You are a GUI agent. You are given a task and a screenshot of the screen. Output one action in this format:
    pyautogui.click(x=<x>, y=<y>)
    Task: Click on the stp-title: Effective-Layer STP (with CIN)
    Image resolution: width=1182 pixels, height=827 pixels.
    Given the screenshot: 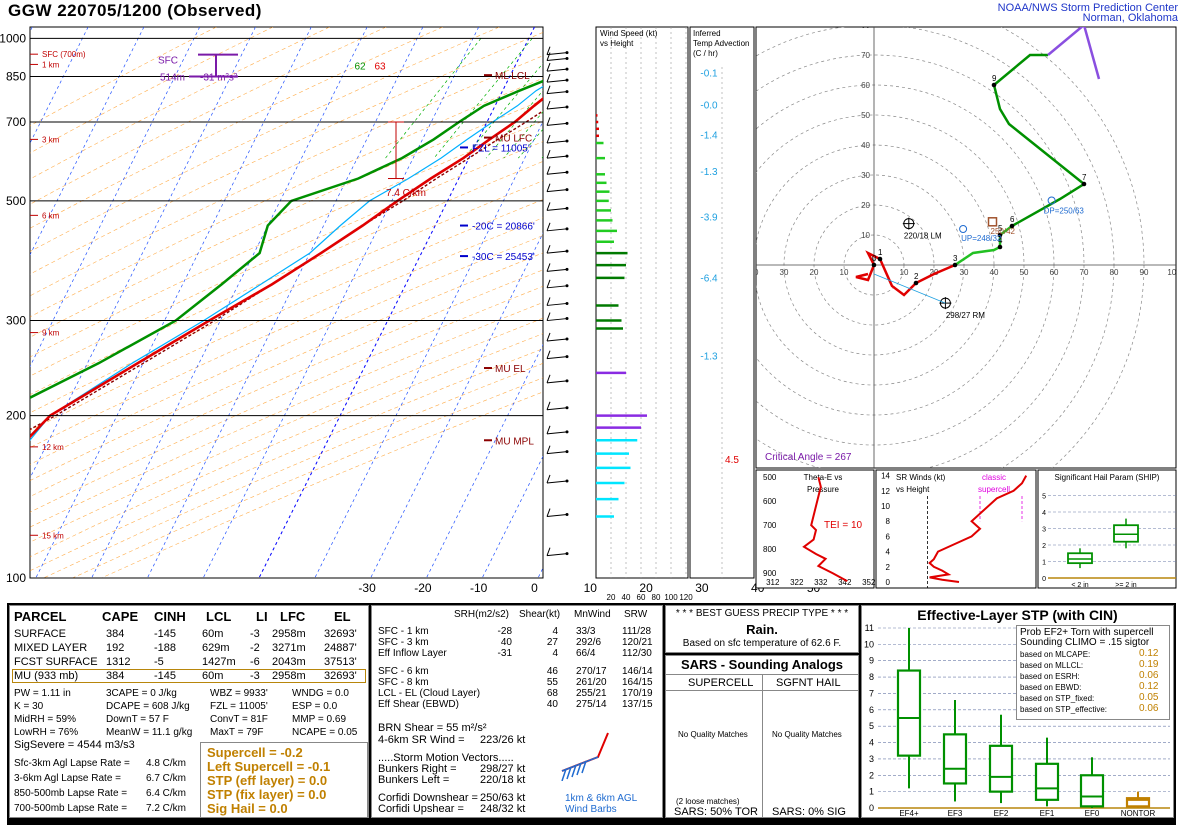 What is the action you would take?
    pyautogui.click(x=1017, y=615)
    